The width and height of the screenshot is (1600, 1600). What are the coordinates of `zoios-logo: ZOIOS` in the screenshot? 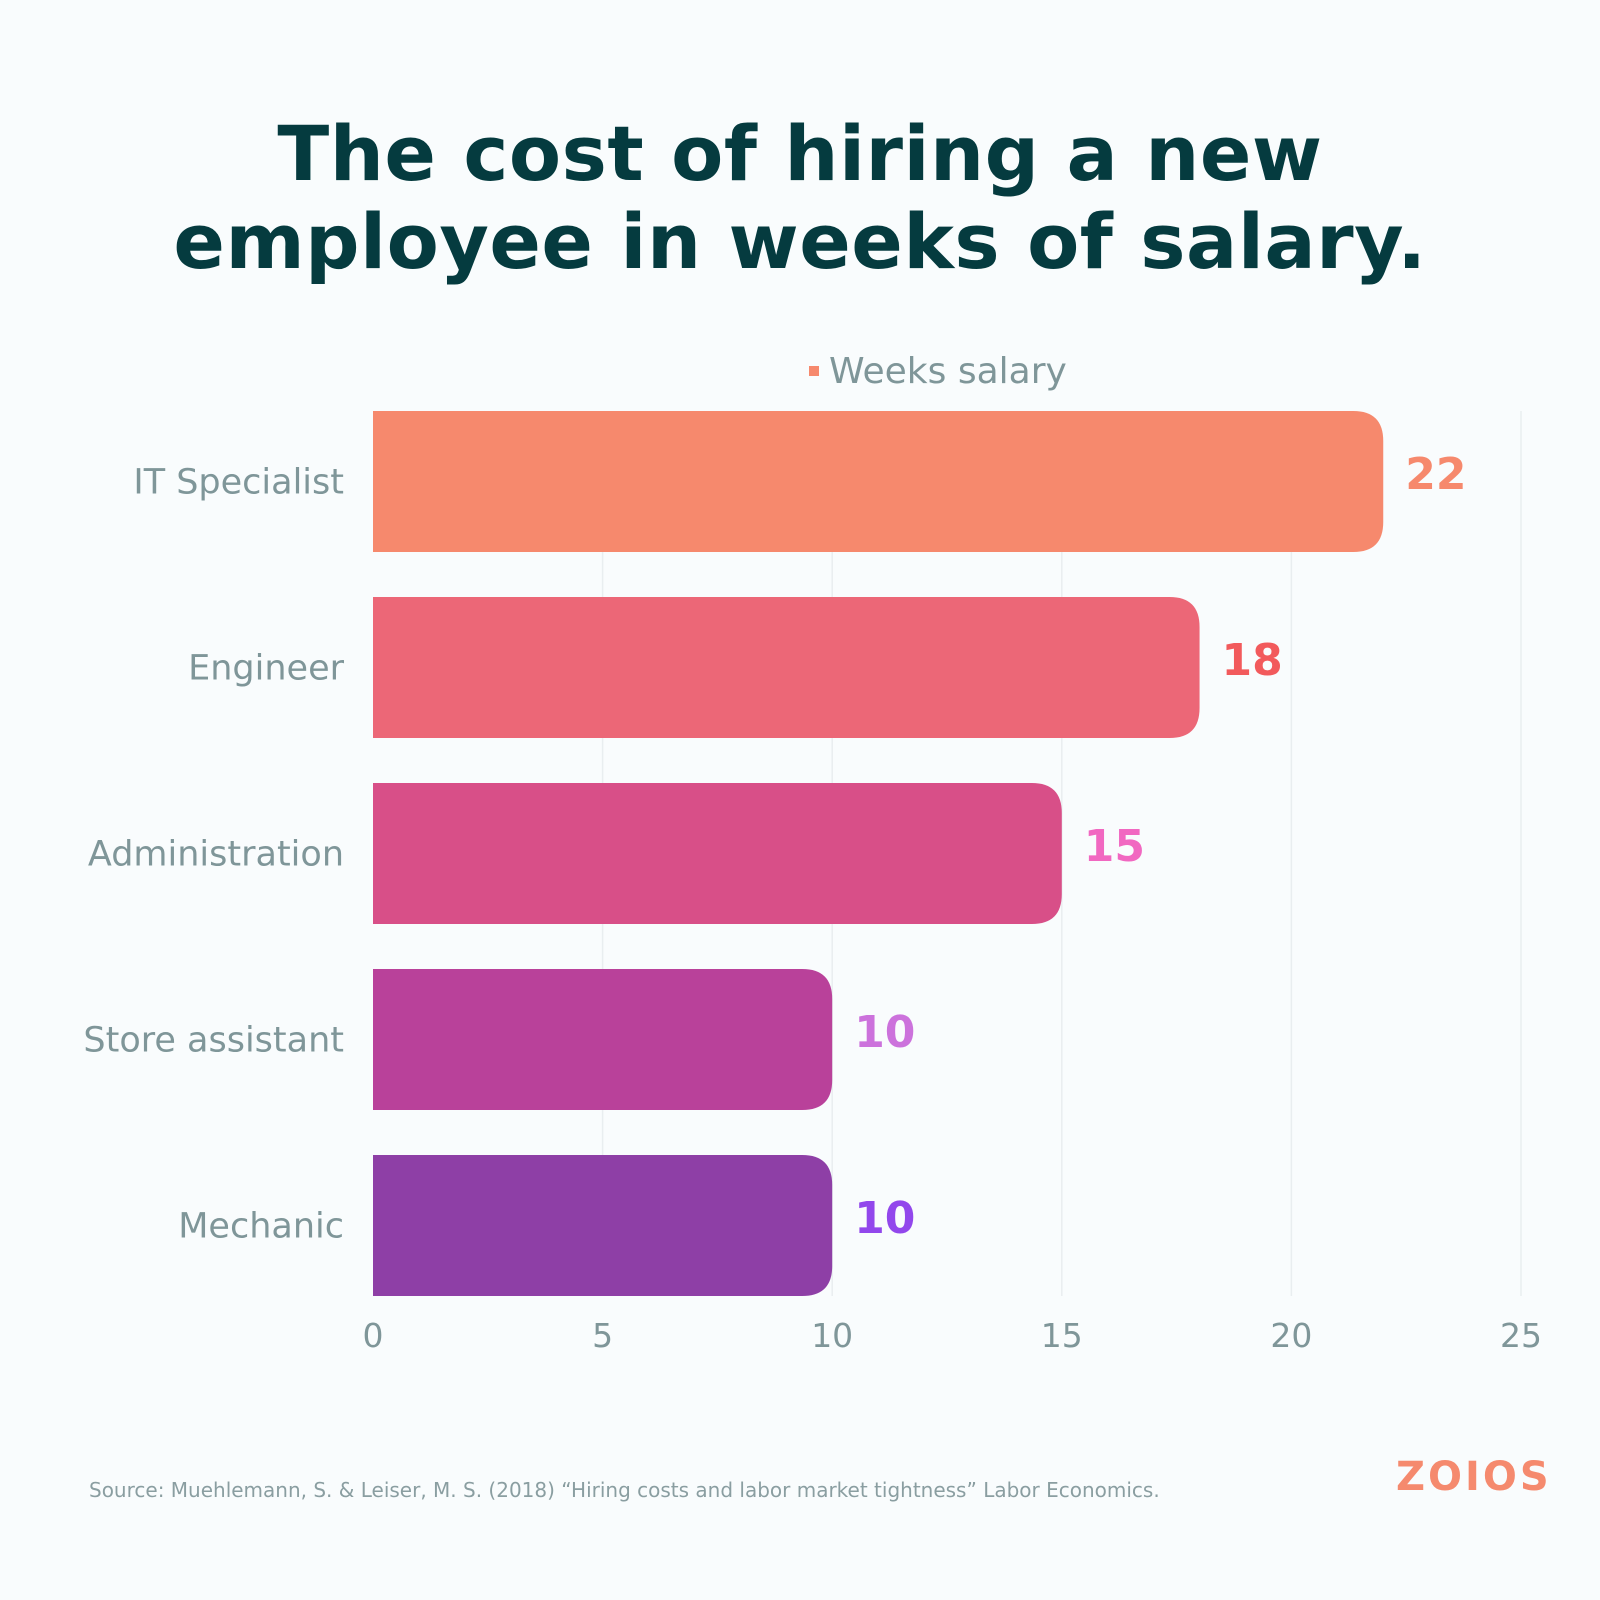 It's located at (1474, 1477).